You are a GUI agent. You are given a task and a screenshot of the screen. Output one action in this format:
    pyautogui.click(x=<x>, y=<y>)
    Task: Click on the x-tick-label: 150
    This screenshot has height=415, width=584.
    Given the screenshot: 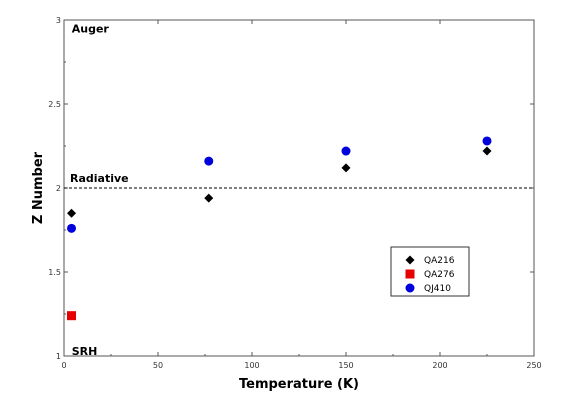 What is the action you would take?
    pyautogui.click(x=345, y=365)
    